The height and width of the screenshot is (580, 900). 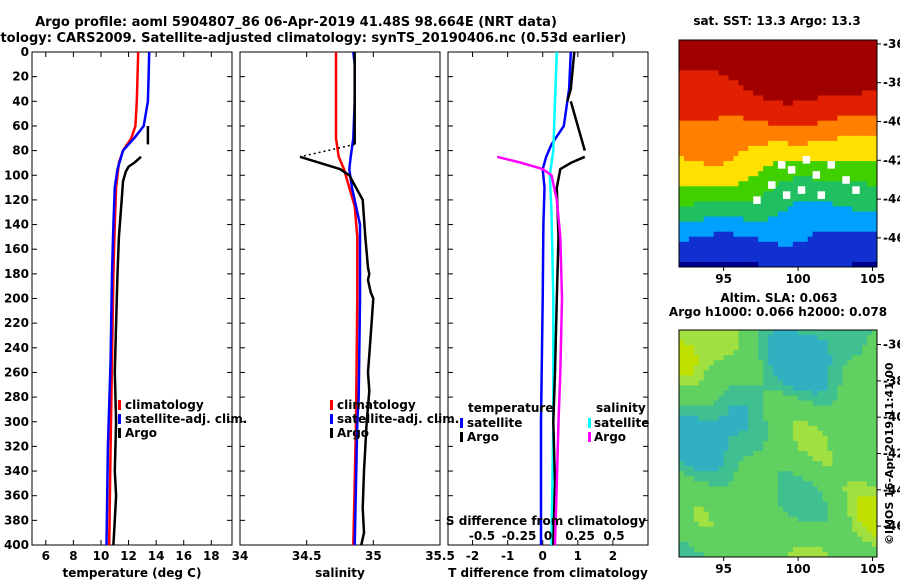 What do you see at coordinates (156, 556) in the screenshot?
I see `x-tick-label: 14` at bounding box center [156, 556].